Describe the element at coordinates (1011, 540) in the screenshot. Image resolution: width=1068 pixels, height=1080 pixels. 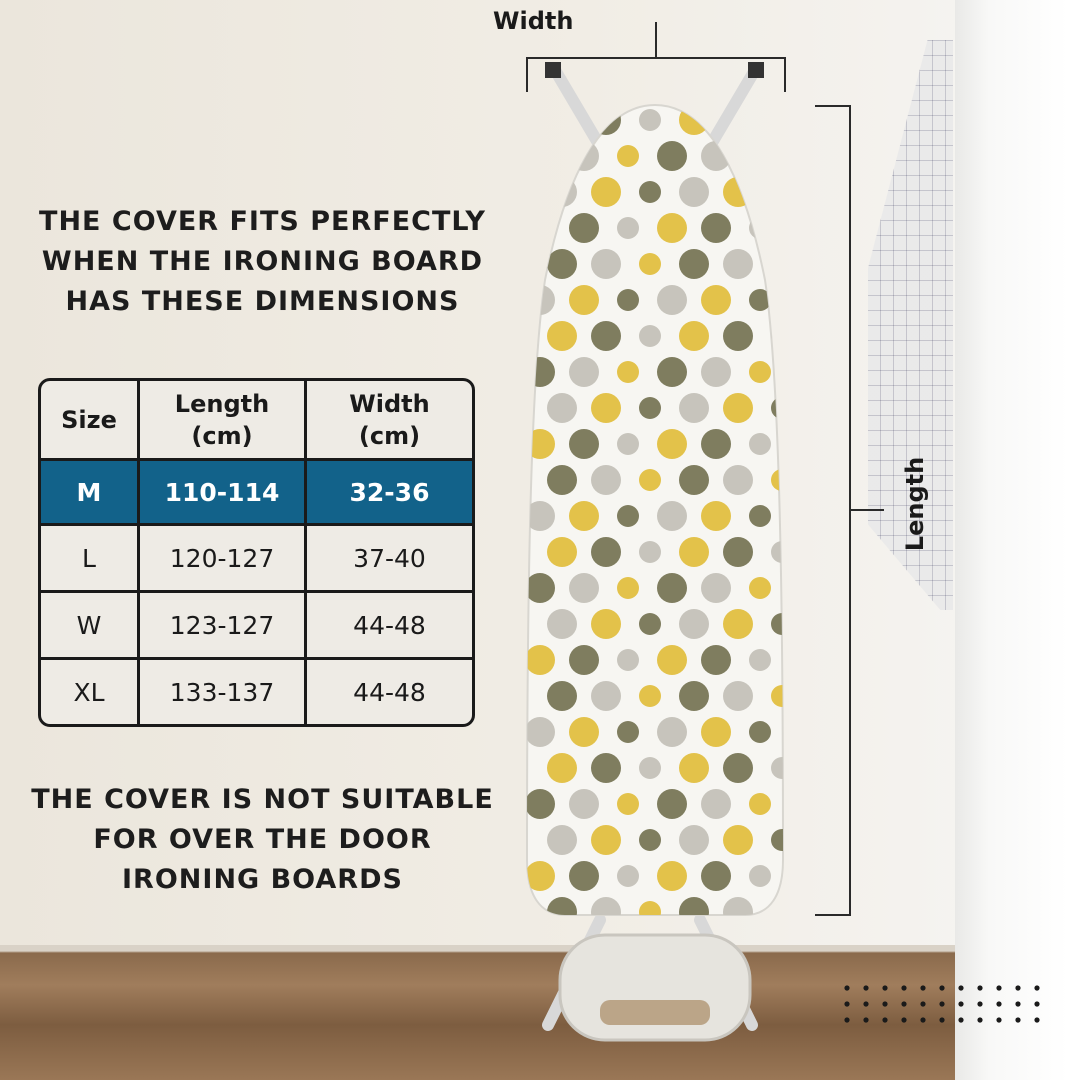
I see `white-shelf` at that location.